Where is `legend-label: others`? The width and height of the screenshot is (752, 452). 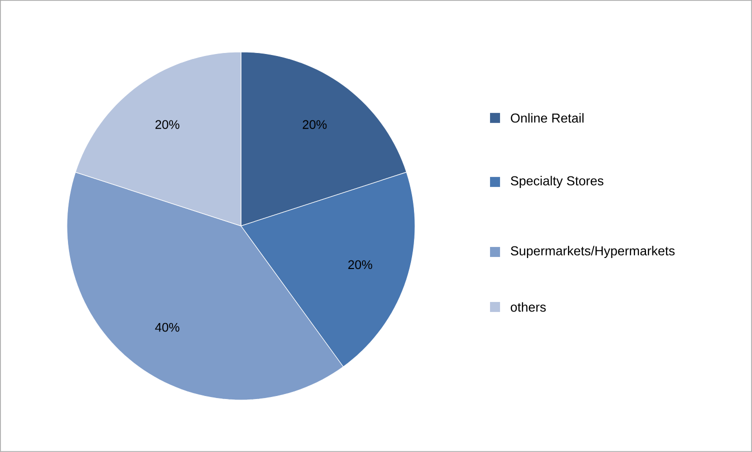
legend-label: others is located at coordinates (528, 307).